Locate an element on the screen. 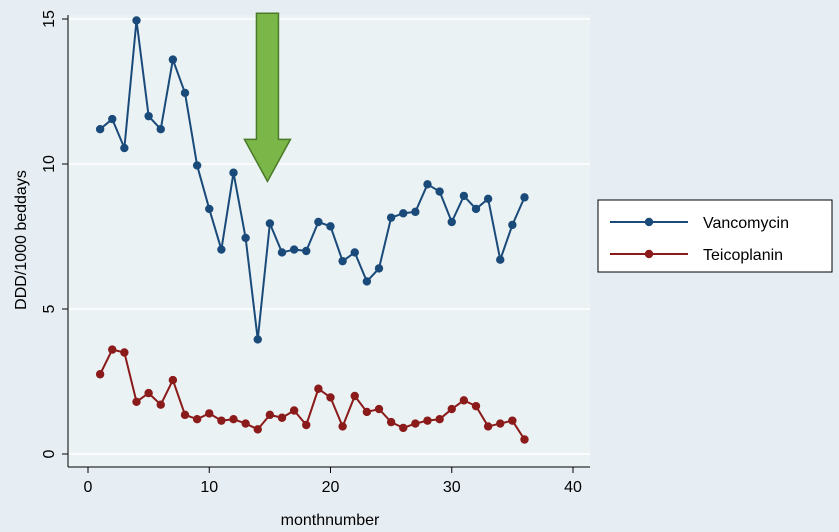 This screenshot has height=532, width=839. legend-box is located at coordinates (715, 236).